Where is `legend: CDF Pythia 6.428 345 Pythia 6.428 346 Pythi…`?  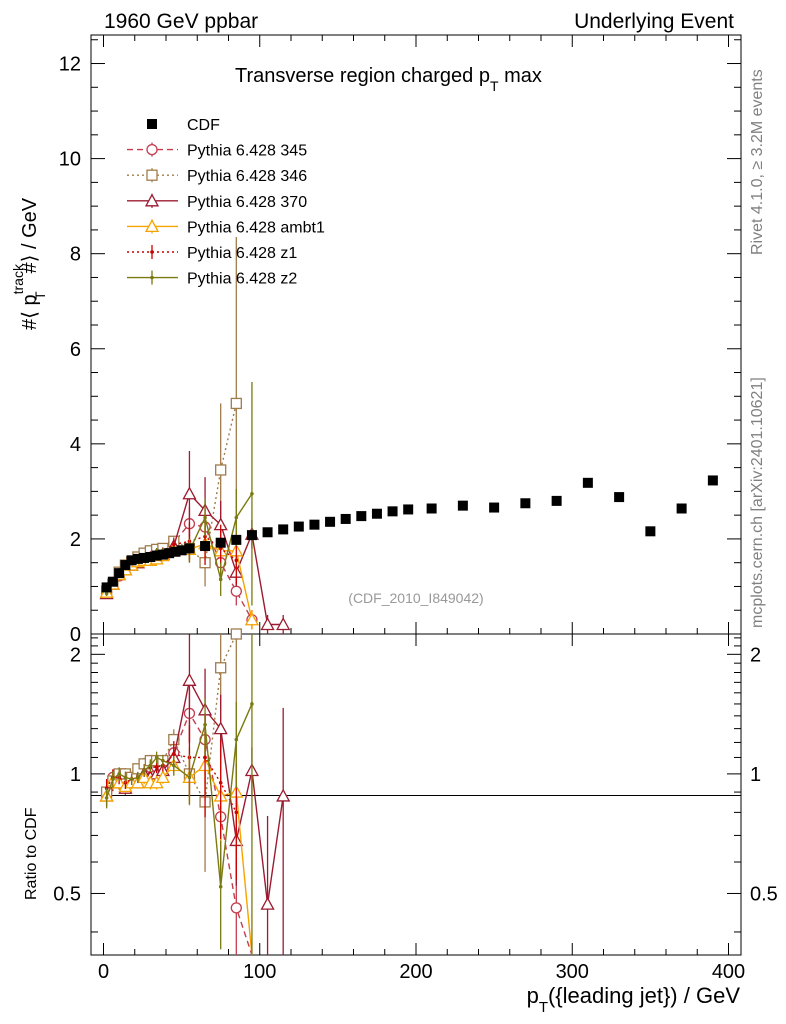 legend: CDF Pythia 6.428 345 Pythia 6.428 346 Pythi… is located at coordinates (226, 202).